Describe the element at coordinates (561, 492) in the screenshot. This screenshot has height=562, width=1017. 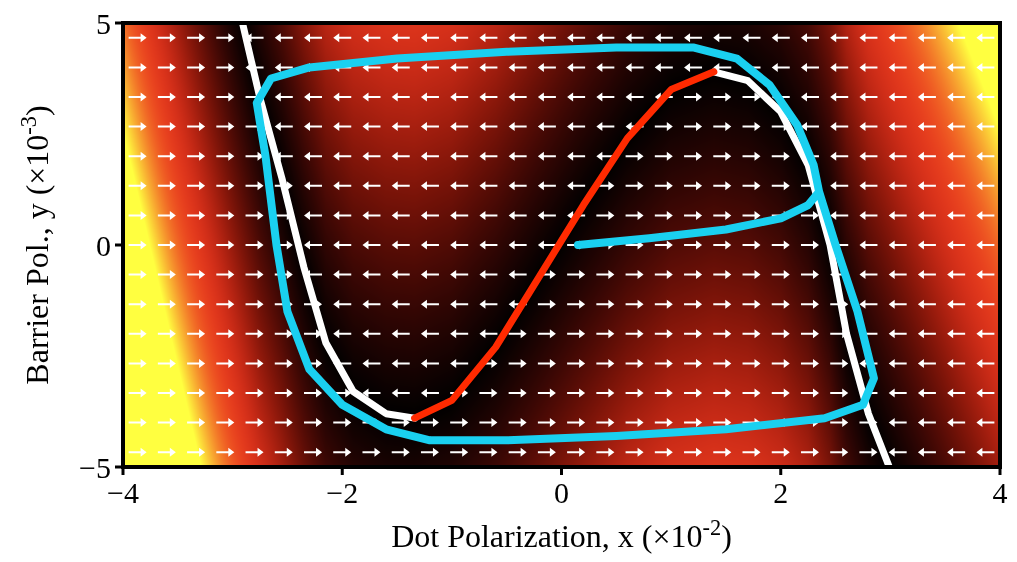
I see `x-tick-label: 0` at that location.